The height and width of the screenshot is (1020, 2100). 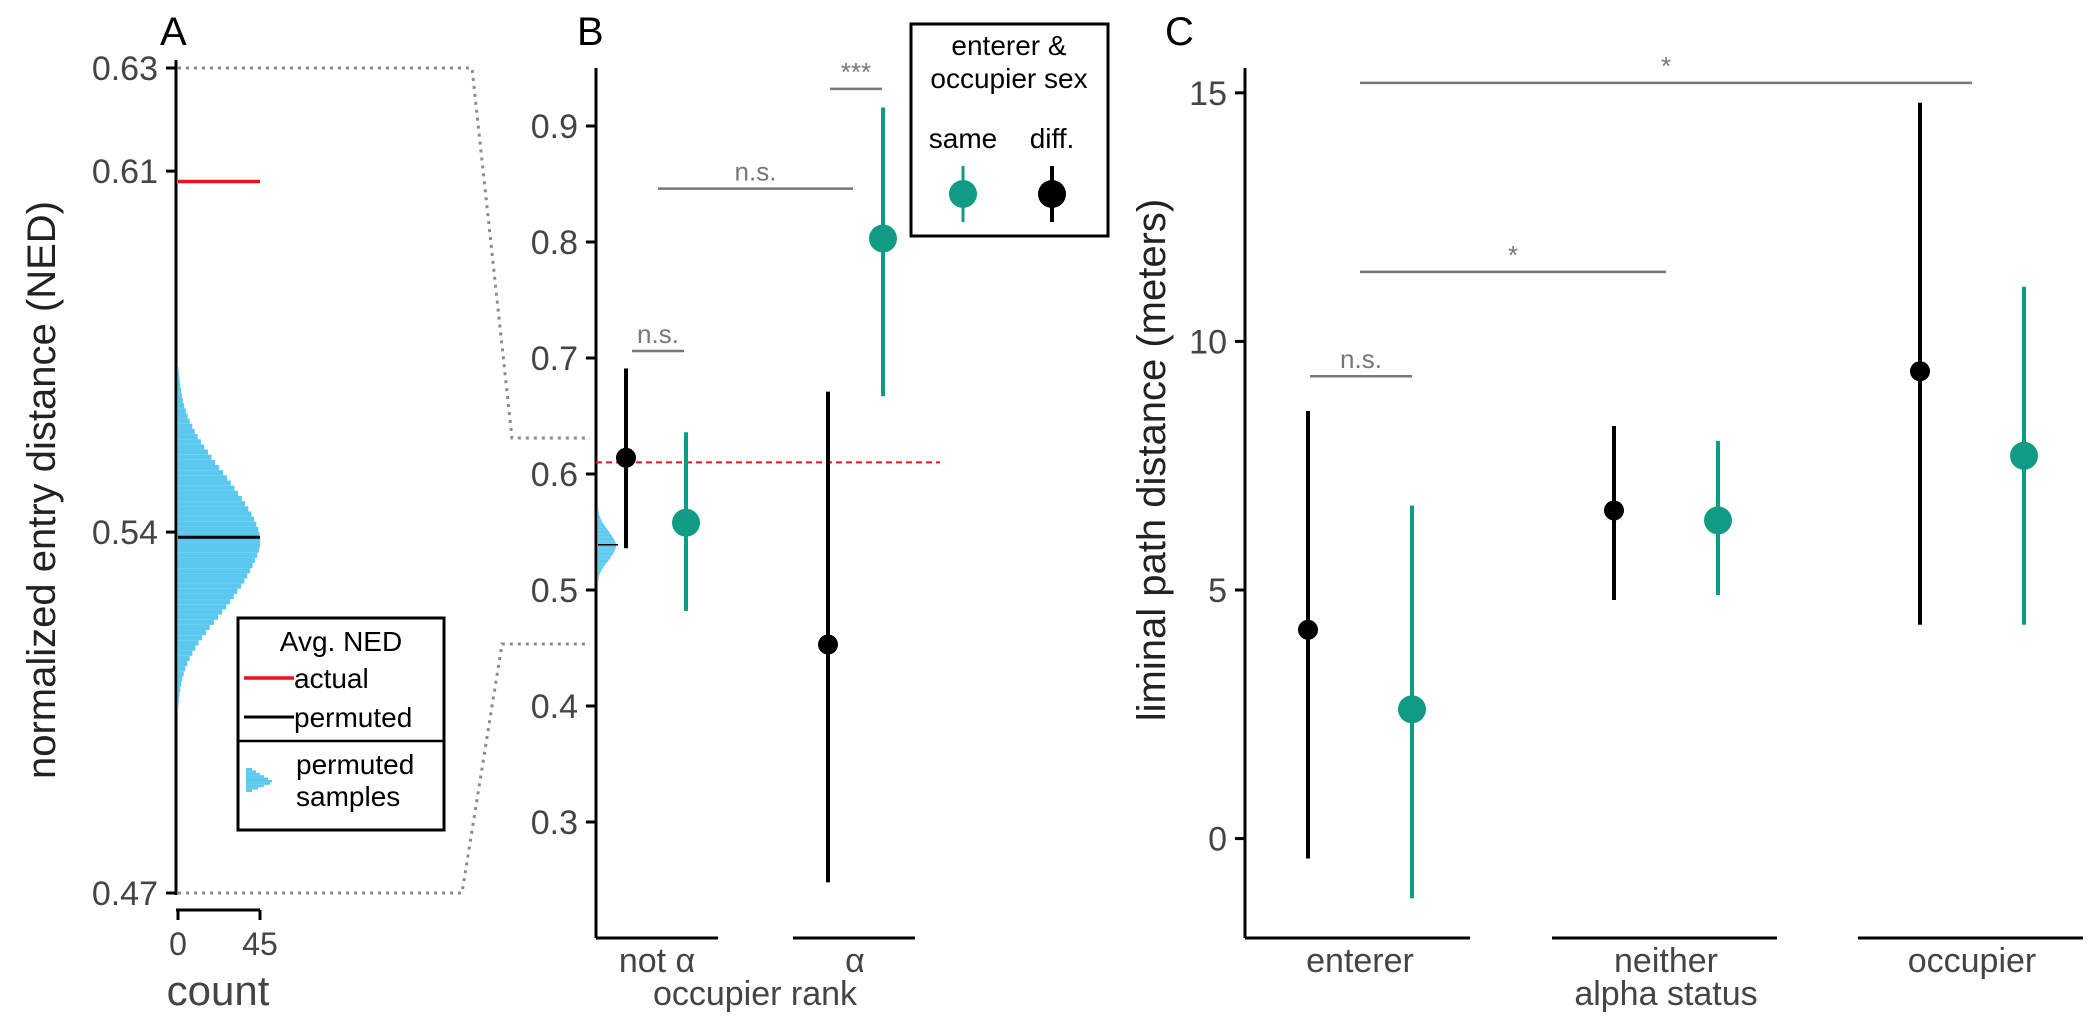 I want to click on panel-a-histogram, so click(x=219, y=537).